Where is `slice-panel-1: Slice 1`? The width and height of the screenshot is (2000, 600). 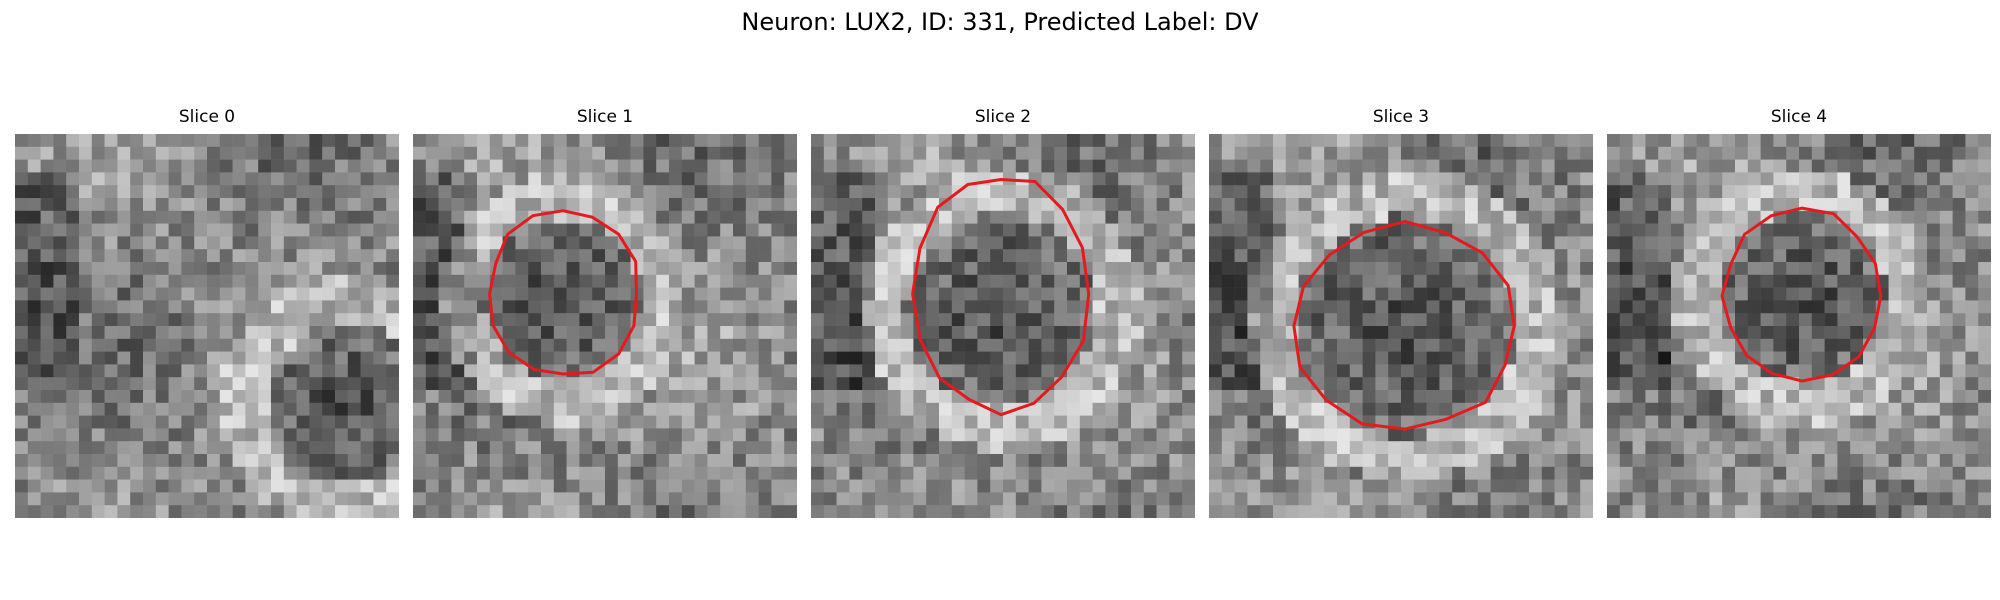
slice-panel-1: Slice 1 is located at coordinates (605, 312).